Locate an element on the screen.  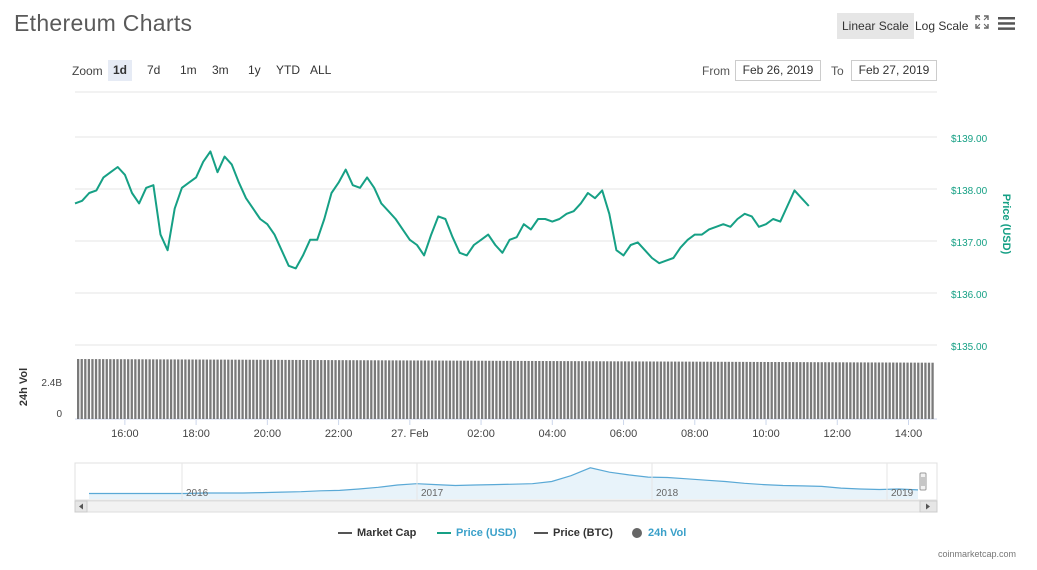
navigator-scrollbar is located at coordinates (506, 506).